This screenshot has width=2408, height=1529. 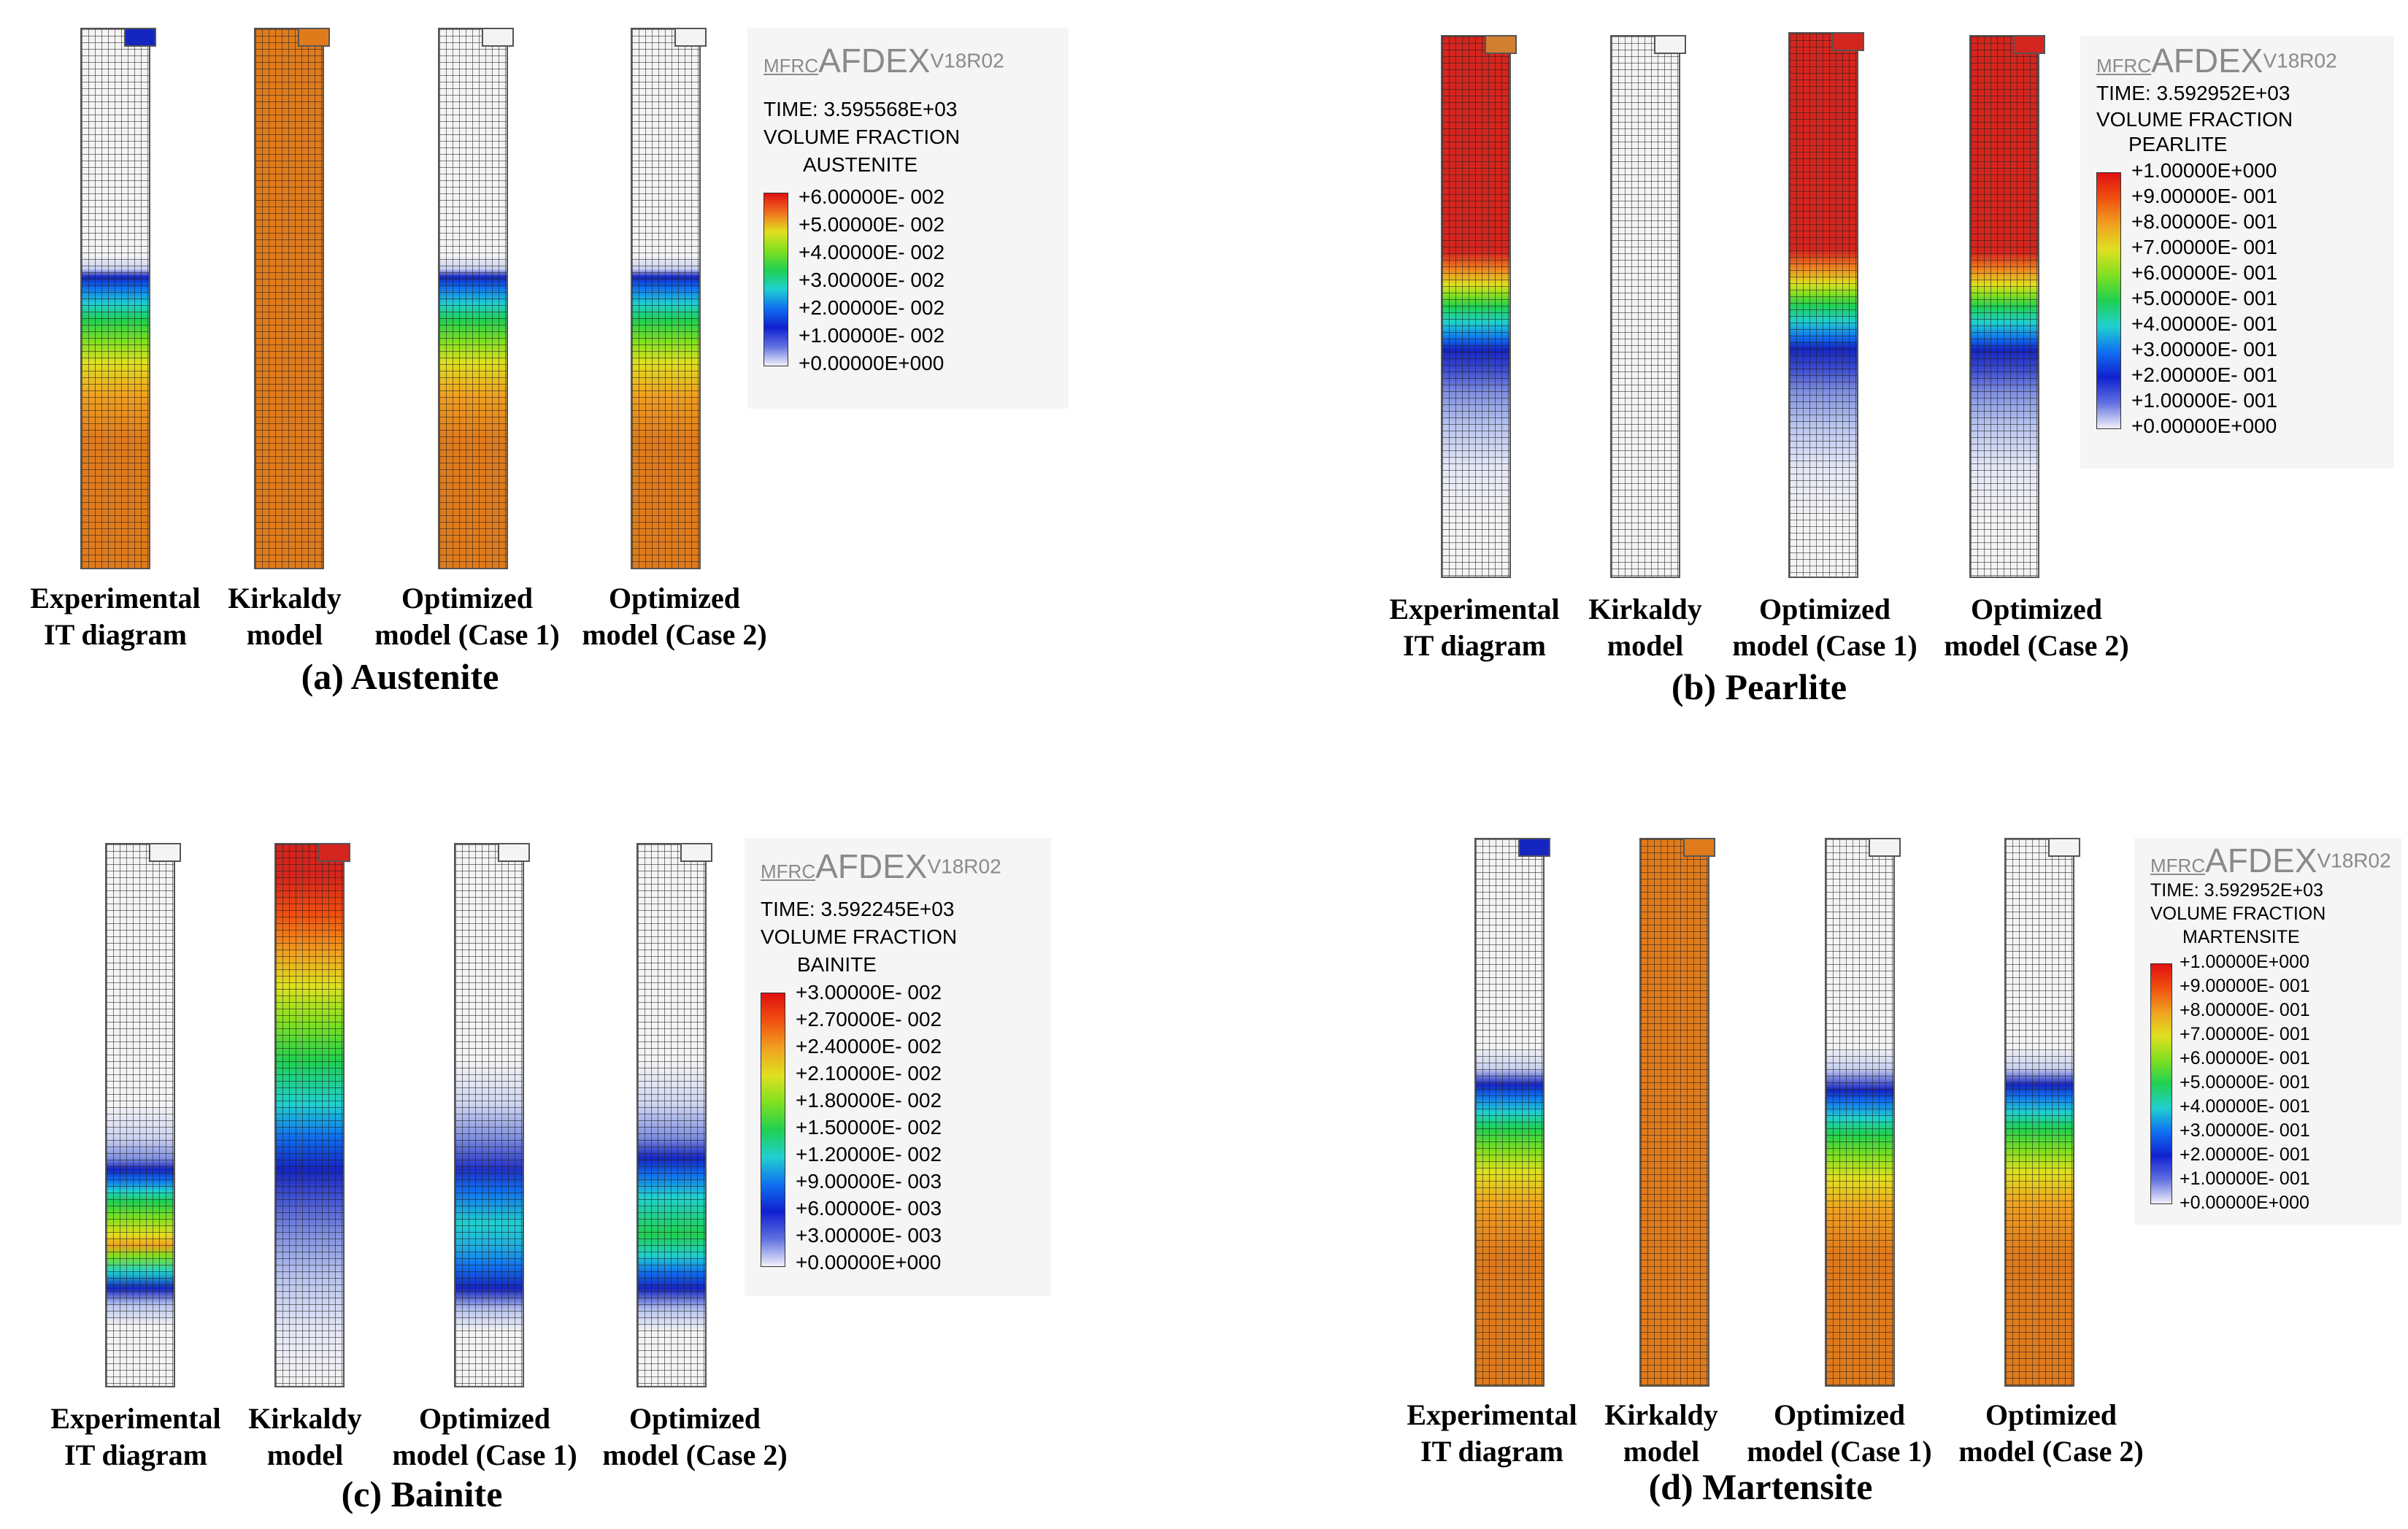 I want to click on legend-tick: +1.80000E- 002, so click(x=869, y=1100).